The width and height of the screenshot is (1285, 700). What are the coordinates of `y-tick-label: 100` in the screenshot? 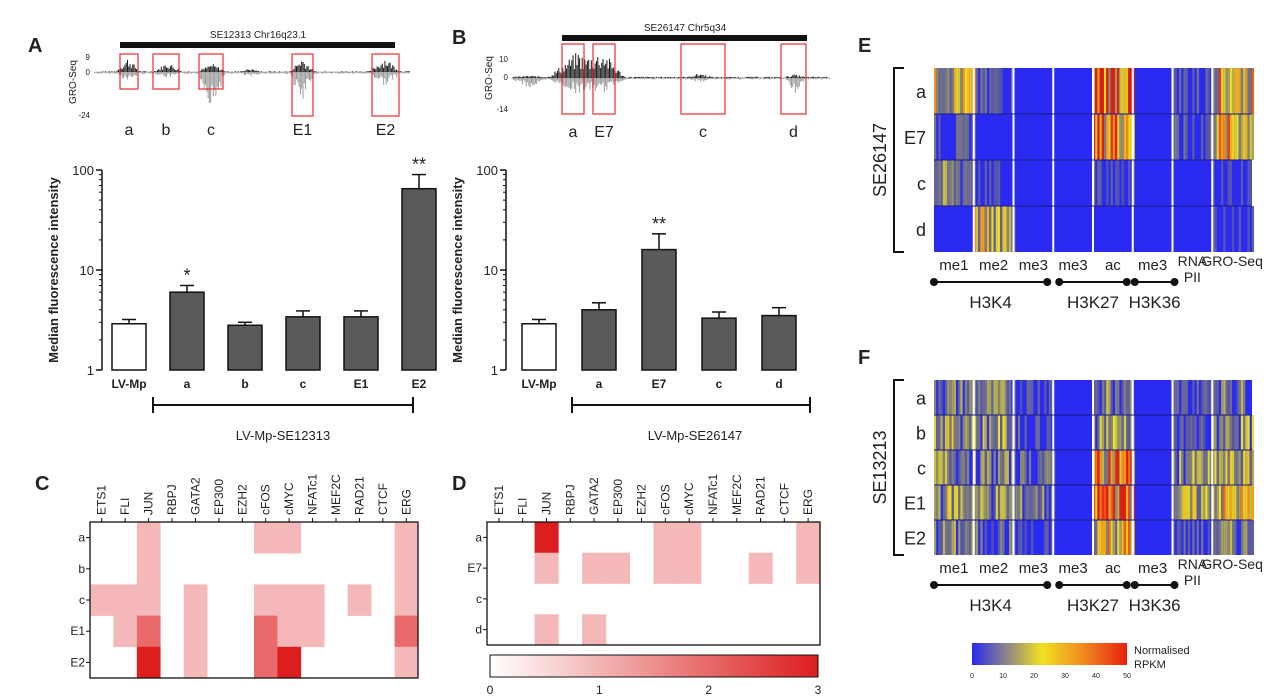 It's located at (83, 170).